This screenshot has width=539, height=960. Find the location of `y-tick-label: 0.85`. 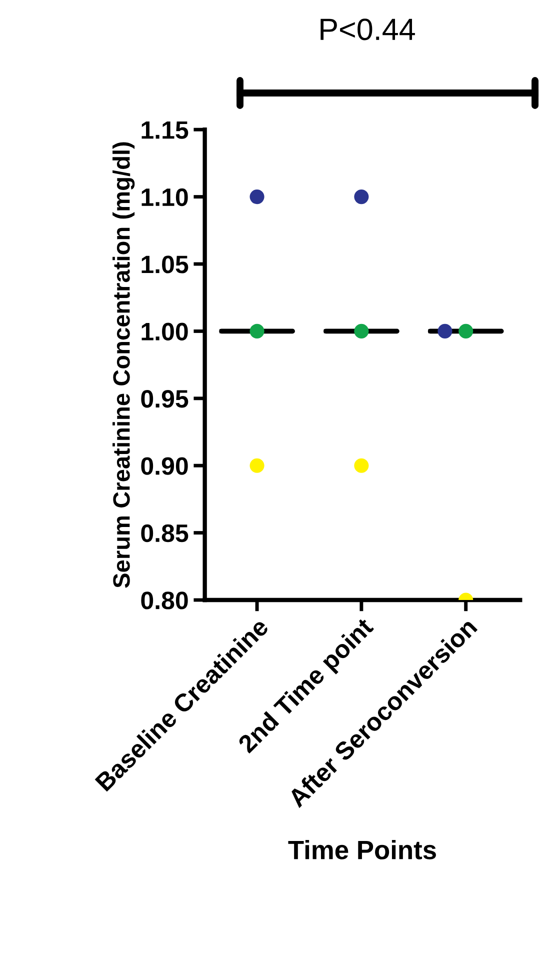

y-tick-label: 0.85 is located at coordinates (164, 533).